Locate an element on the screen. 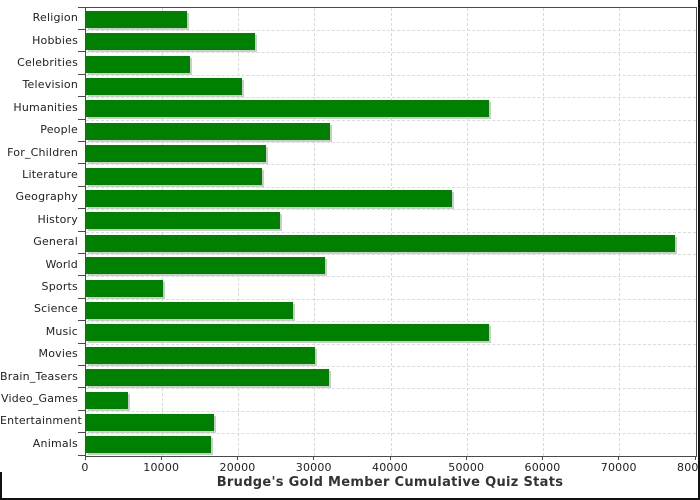 This screenshot has height=500, width=700. bar-religion is located at coordinates (136, 19).